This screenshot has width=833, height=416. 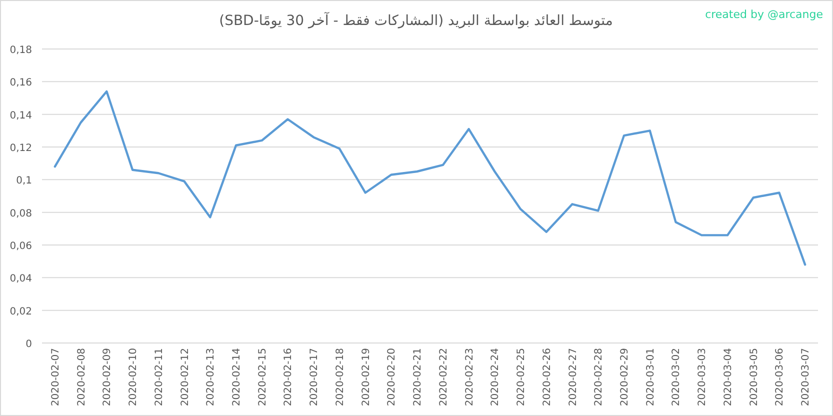 I want to click on y-tick-label: 0, so click(x=29, y=344).